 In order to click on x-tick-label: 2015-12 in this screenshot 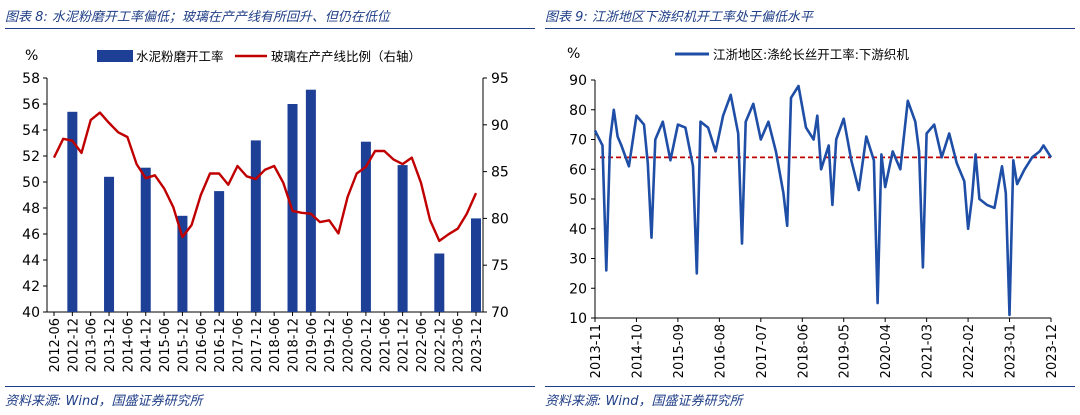, I will do `click(183, 345)`.